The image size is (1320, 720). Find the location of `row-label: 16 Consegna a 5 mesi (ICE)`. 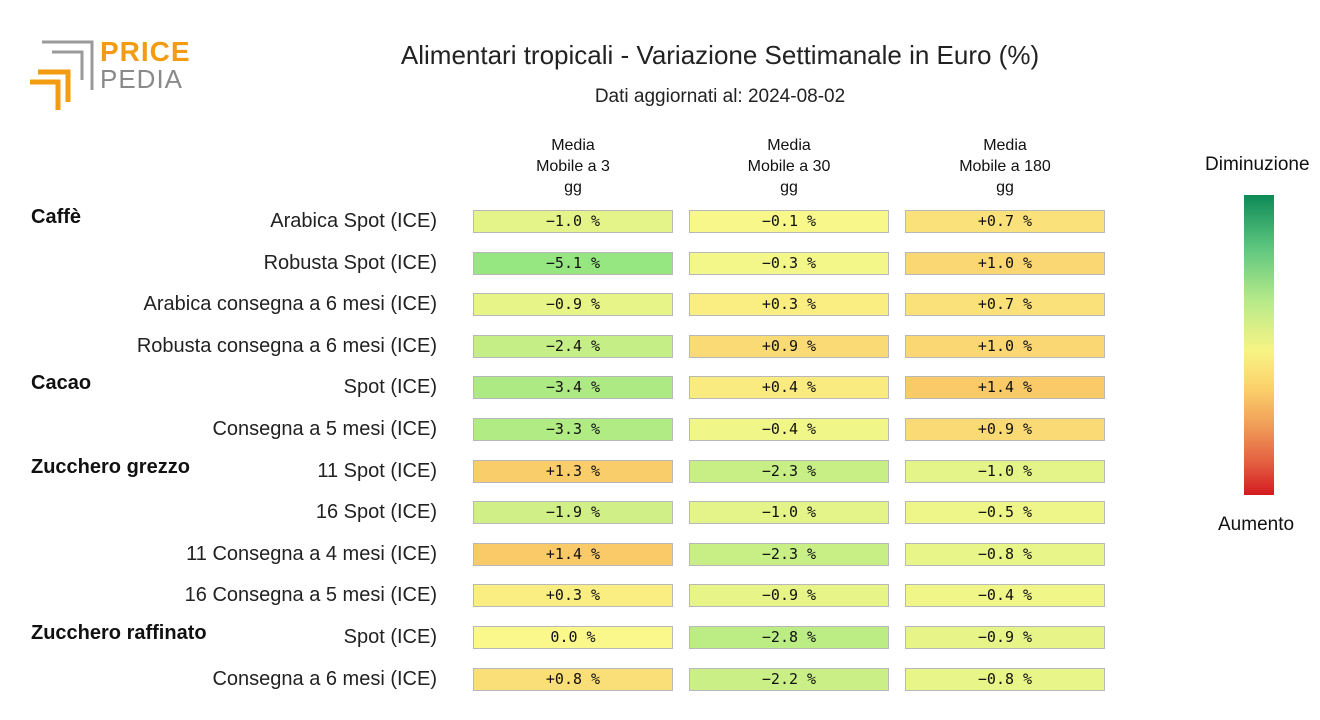

row-label: 16 Consegna a 5 mesi (ICE) is located at coordinates (310, 595).